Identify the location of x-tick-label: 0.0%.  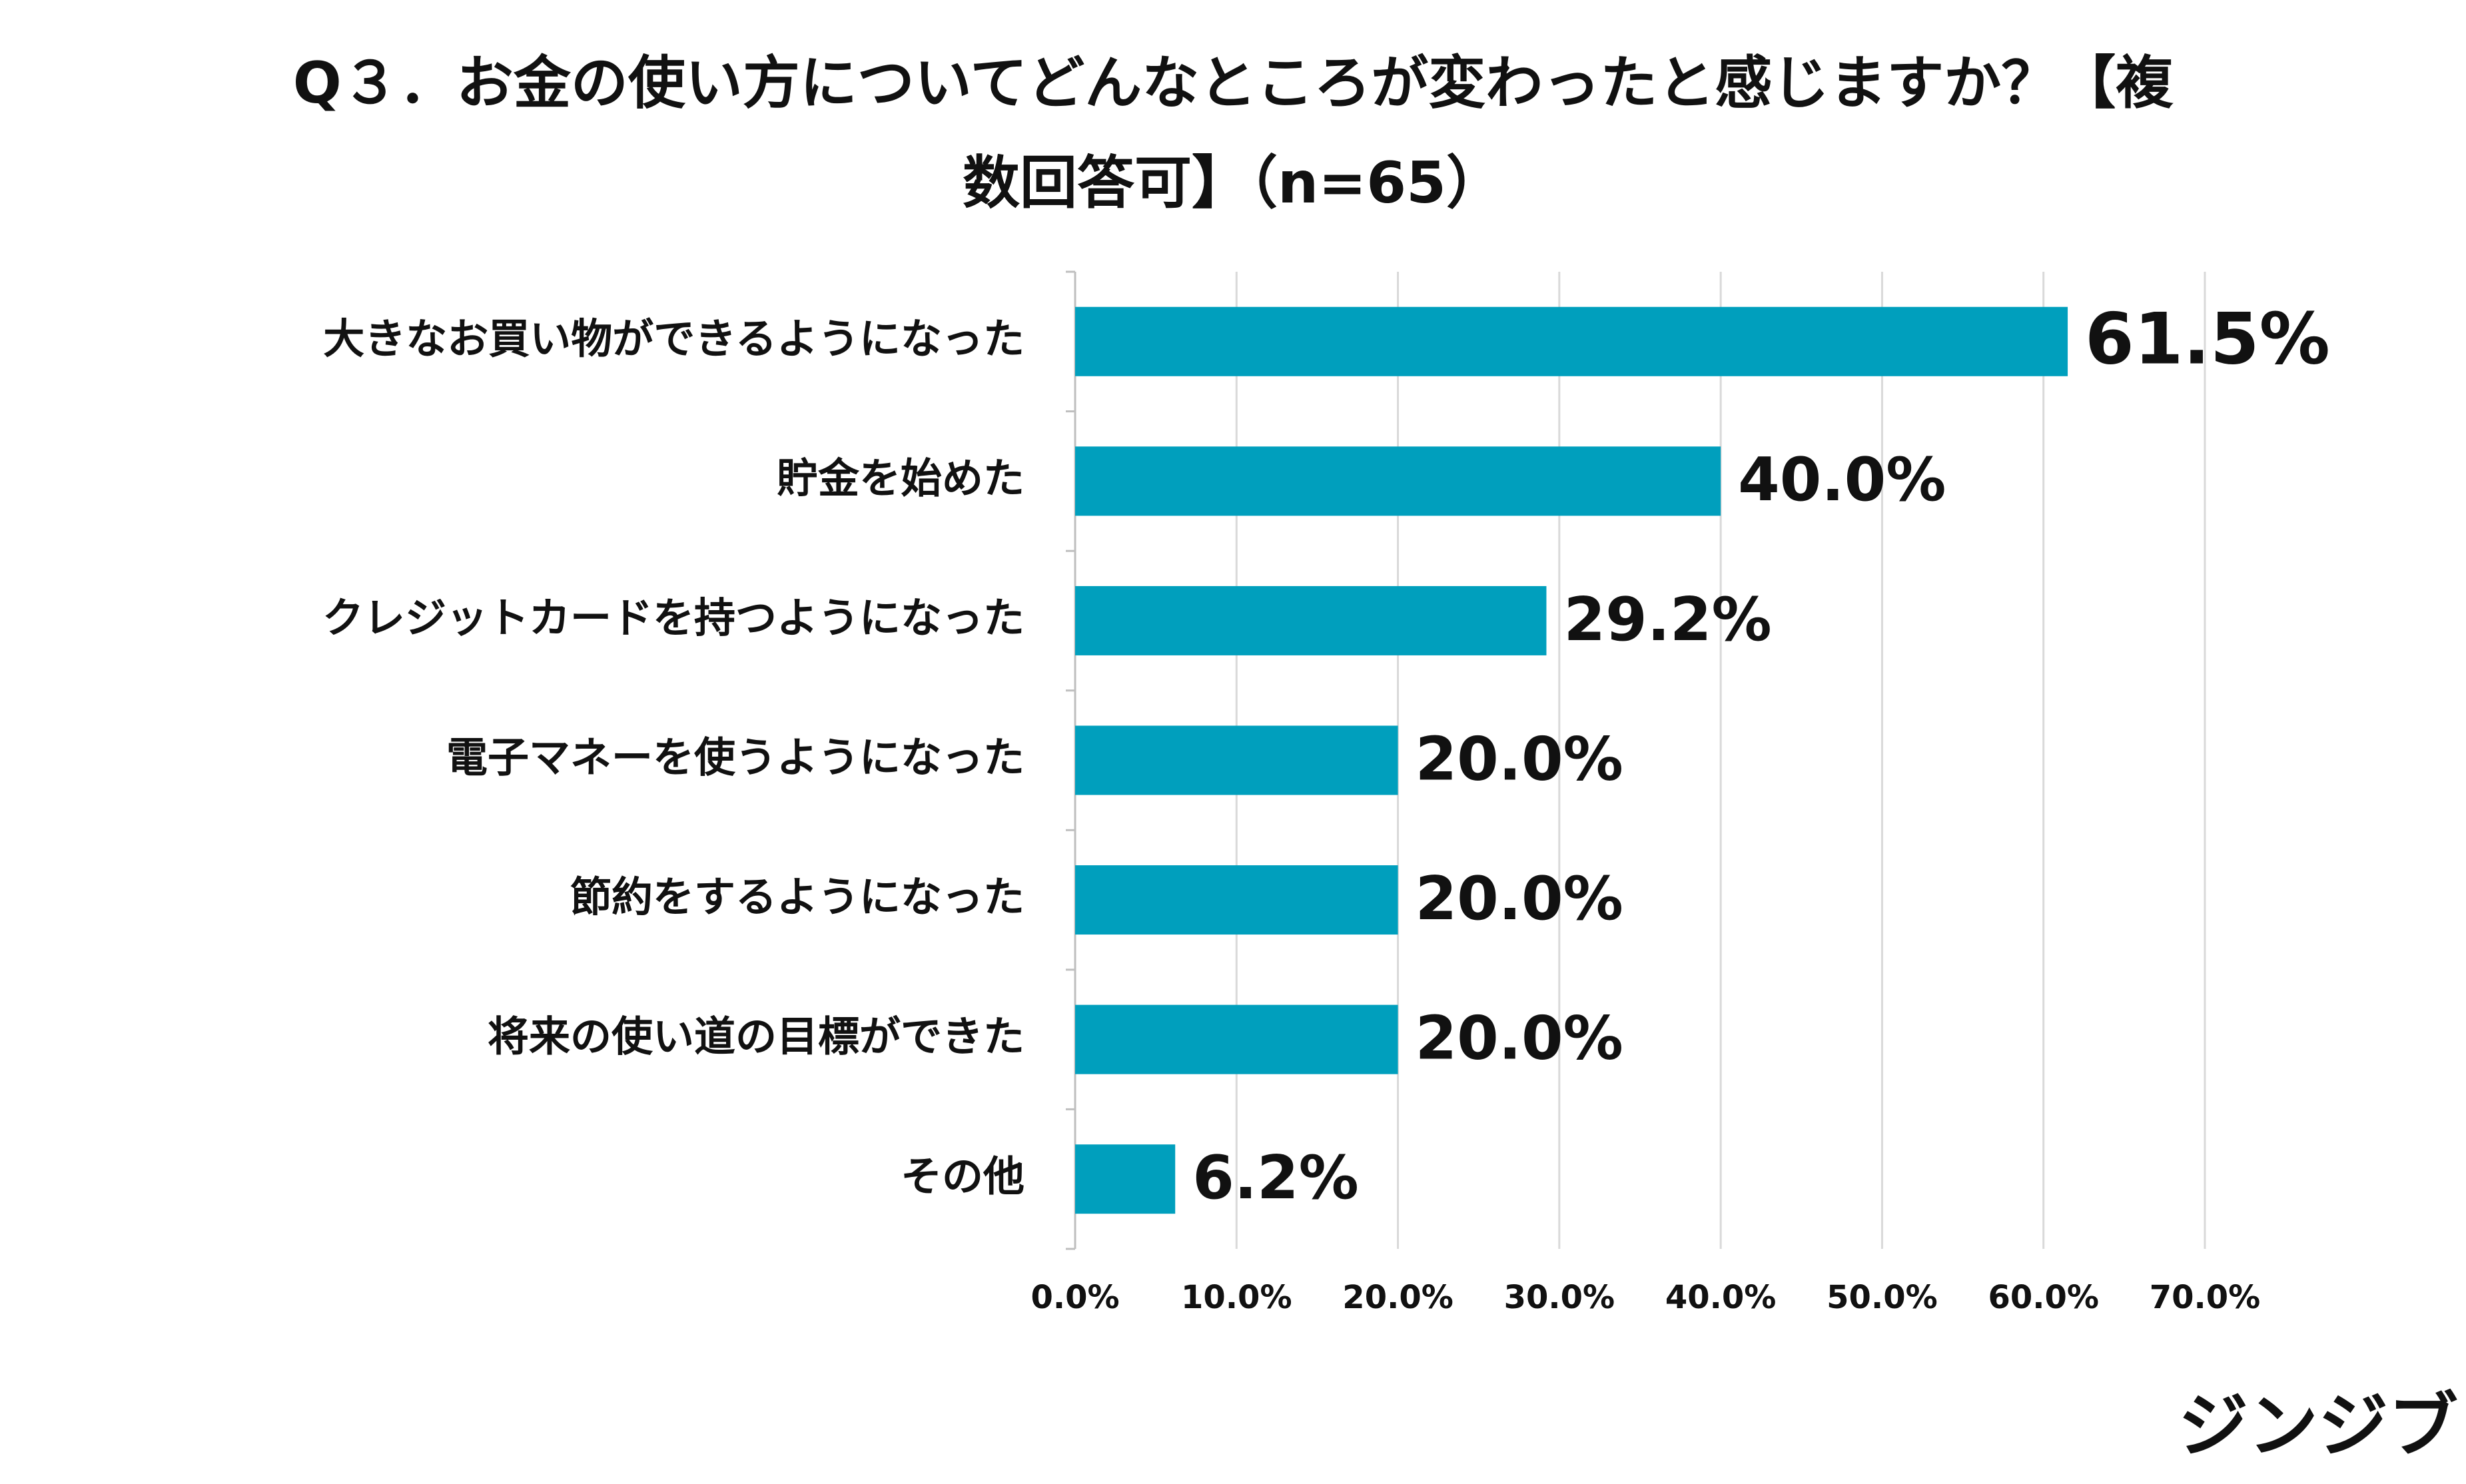
(1074, 1297).